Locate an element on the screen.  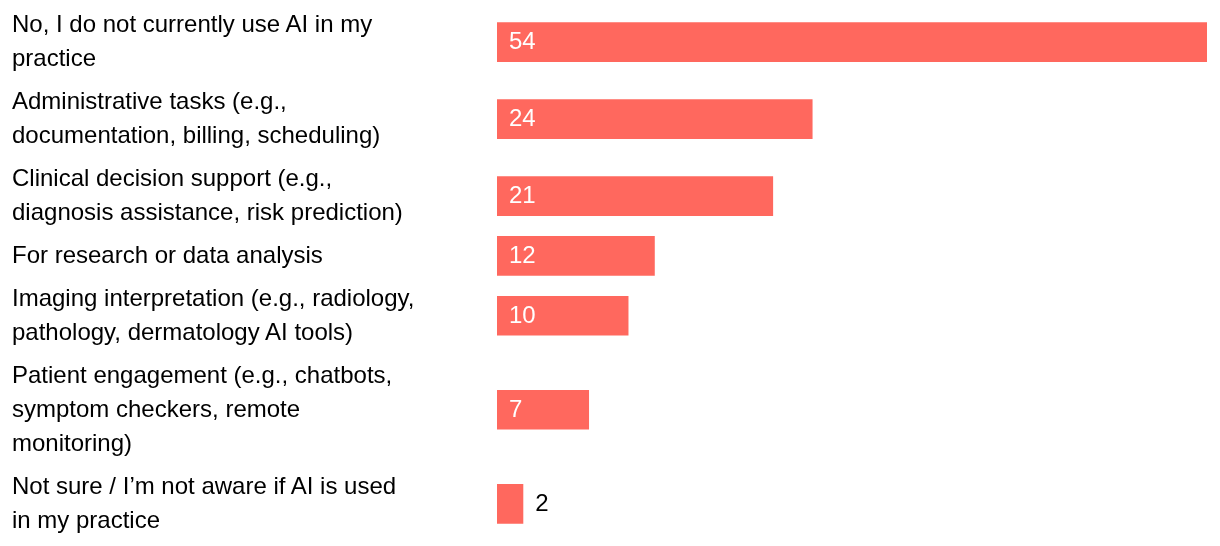
data-label: 10 is located at coordinates (522, 314).